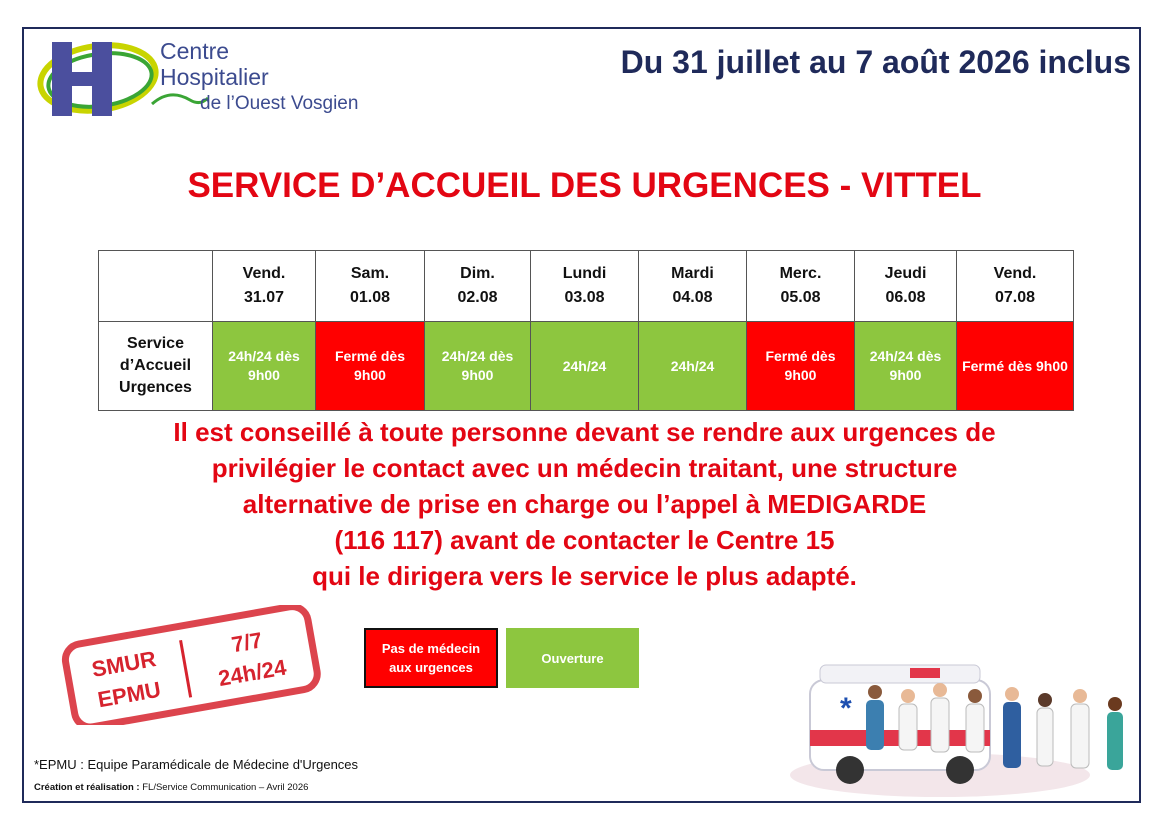  I want to click on logo-wave, so click(180, 99).